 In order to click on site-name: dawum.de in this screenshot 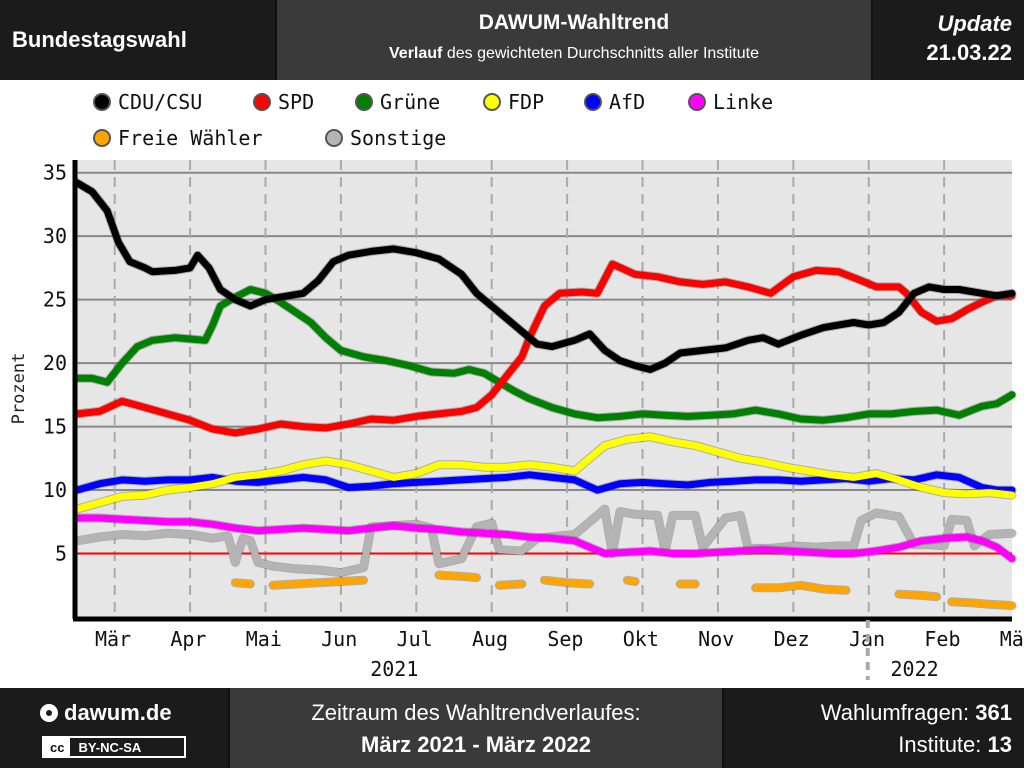, I will do `click(118, 712)`.